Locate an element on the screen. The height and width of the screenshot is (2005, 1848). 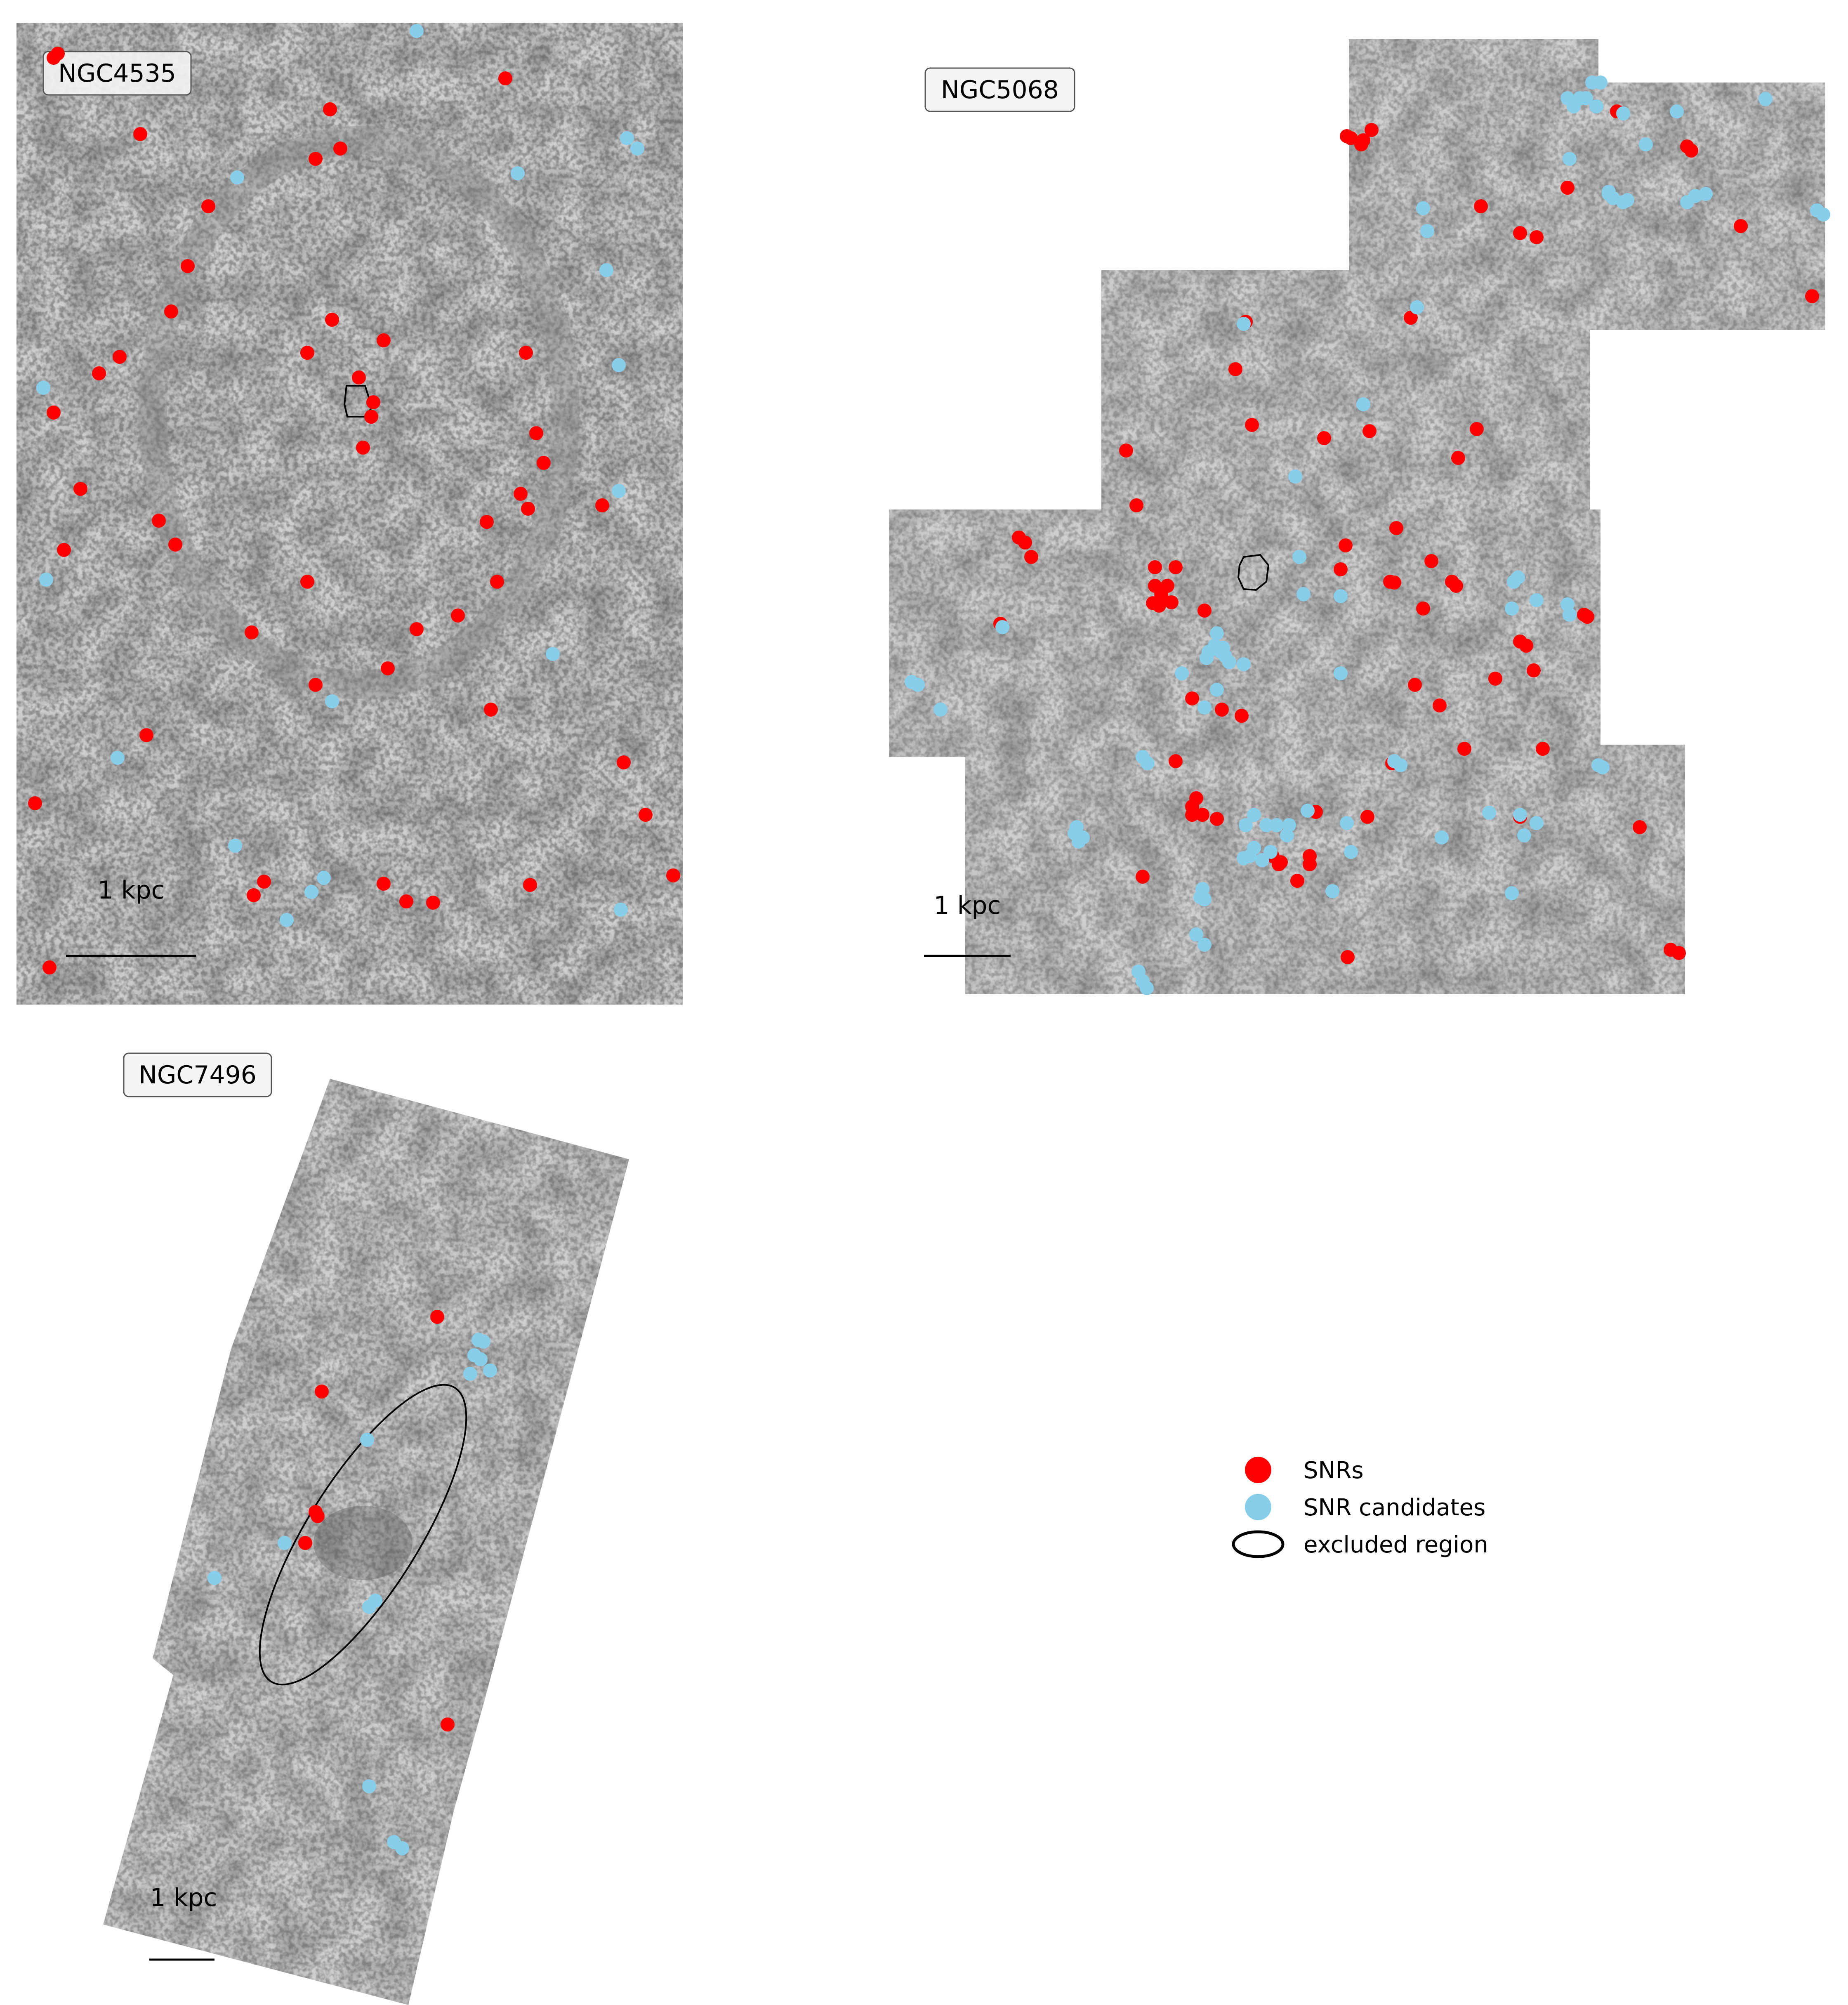
panel-title: NGC4535 is located at coordinates (117, 73).